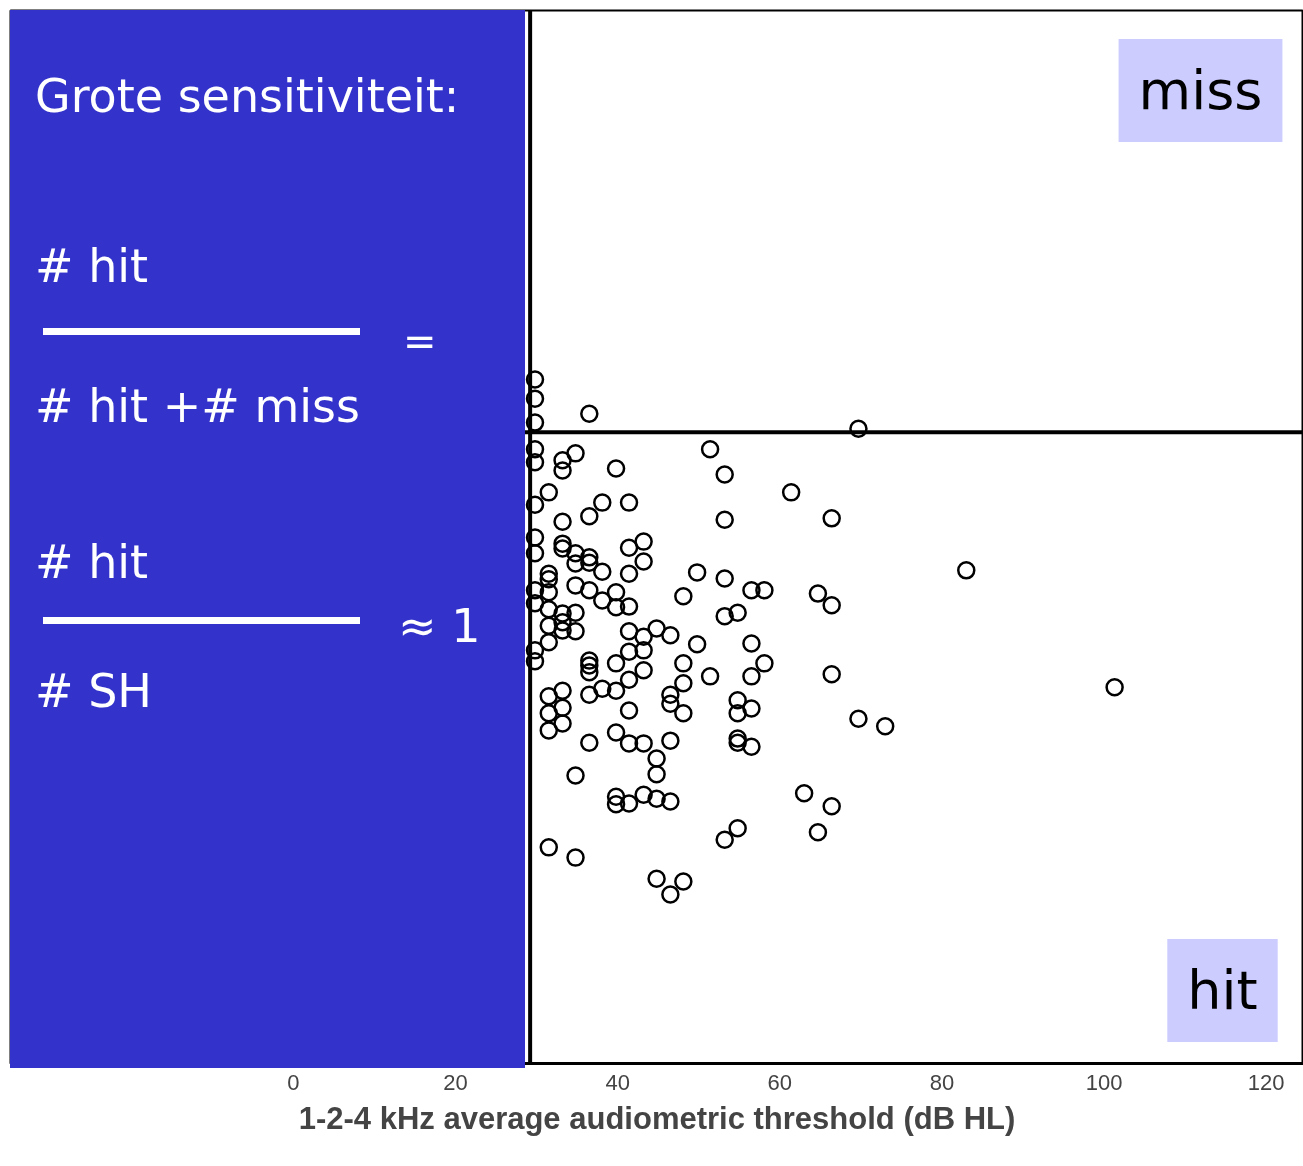 The height and width of the screenshot is (1166, 1303). I want to click on x-tick-label: 100, so click(1104, 1082).